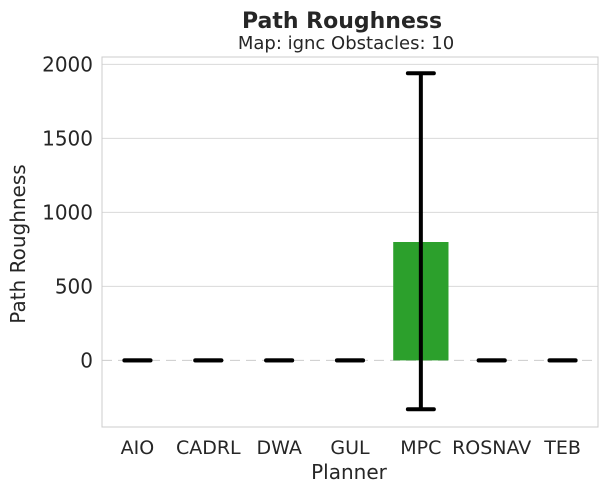 The width and height of the screenshot is (608, 492). Describe the element at coordinates (67, 138) in the screenshot. I see `y-tick-1500: 1500` at that location.